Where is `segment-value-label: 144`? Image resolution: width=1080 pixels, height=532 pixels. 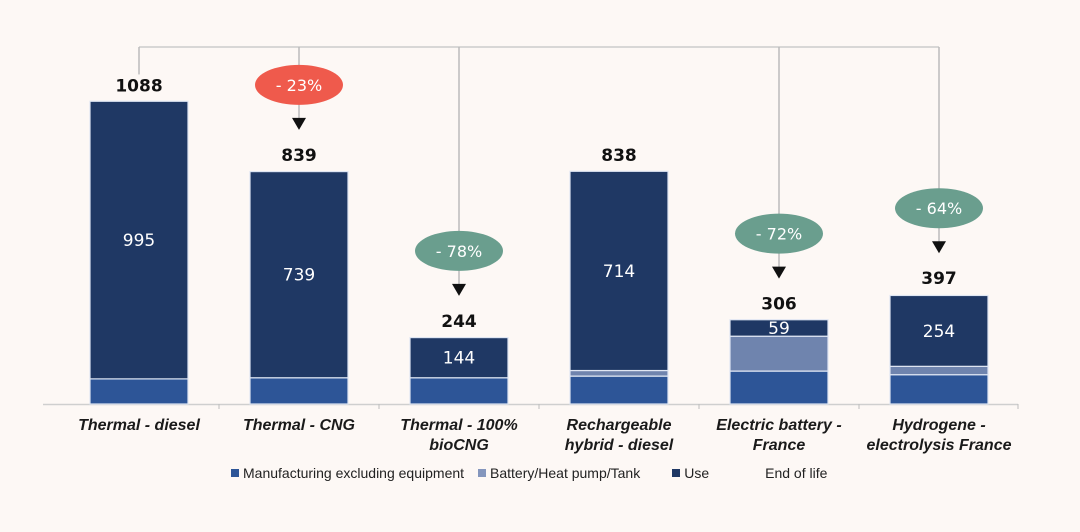 segment-value-label: 144 is located at coordinates (459, 359).